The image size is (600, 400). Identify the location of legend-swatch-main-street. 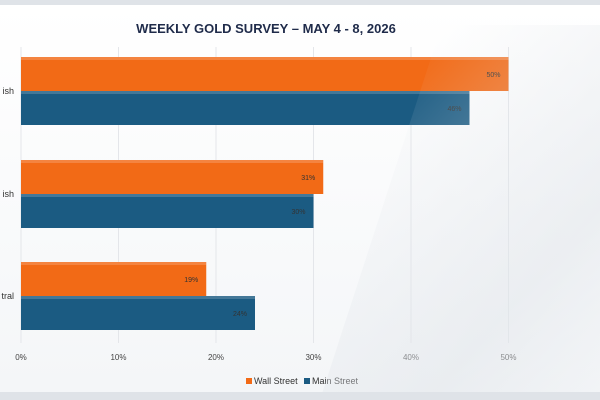
(307, 381).